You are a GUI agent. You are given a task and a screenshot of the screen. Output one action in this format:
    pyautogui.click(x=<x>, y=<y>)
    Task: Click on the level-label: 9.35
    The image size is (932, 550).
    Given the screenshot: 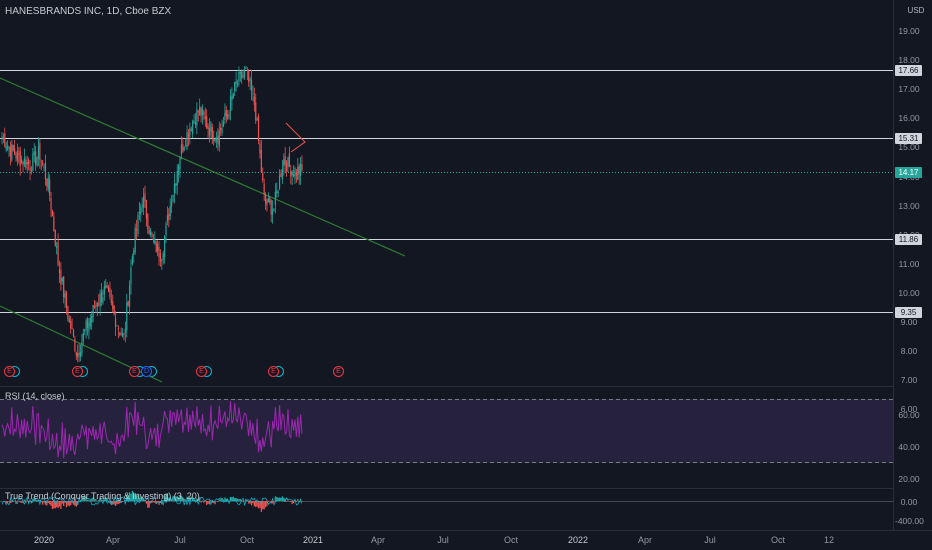 What is the action you would take?
    pyautogui.click(x=908, y=312)
    